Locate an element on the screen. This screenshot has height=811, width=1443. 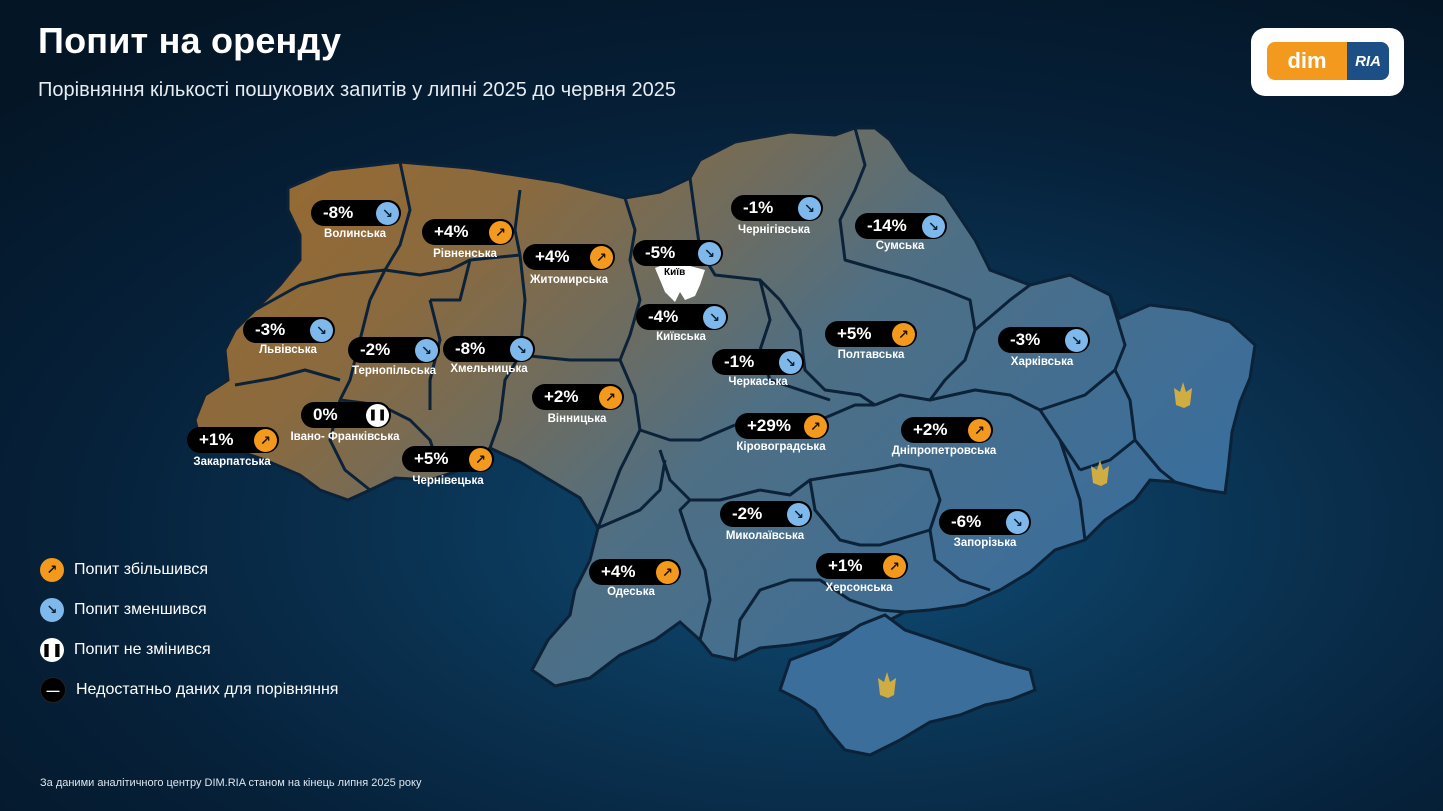
badge-khmelnytska: -8% ↘ is located at coordinates (489, 349).